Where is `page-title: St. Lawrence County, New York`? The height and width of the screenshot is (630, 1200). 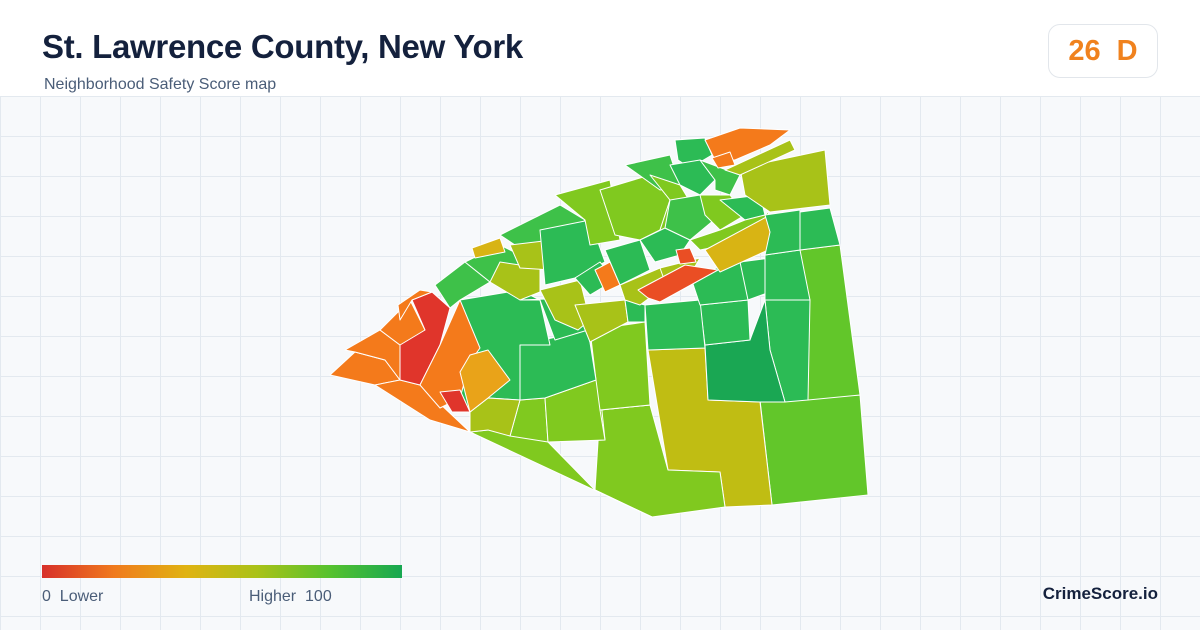 page-title: St. Lawrence County, New York is located at coordinates (282, 46).